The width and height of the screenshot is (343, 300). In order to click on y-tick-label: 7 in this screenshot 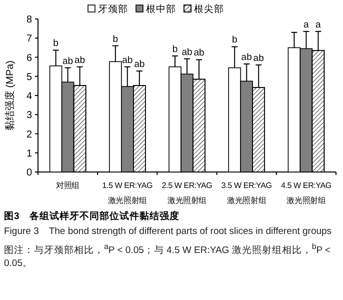, I will do `click(29, 39)`.